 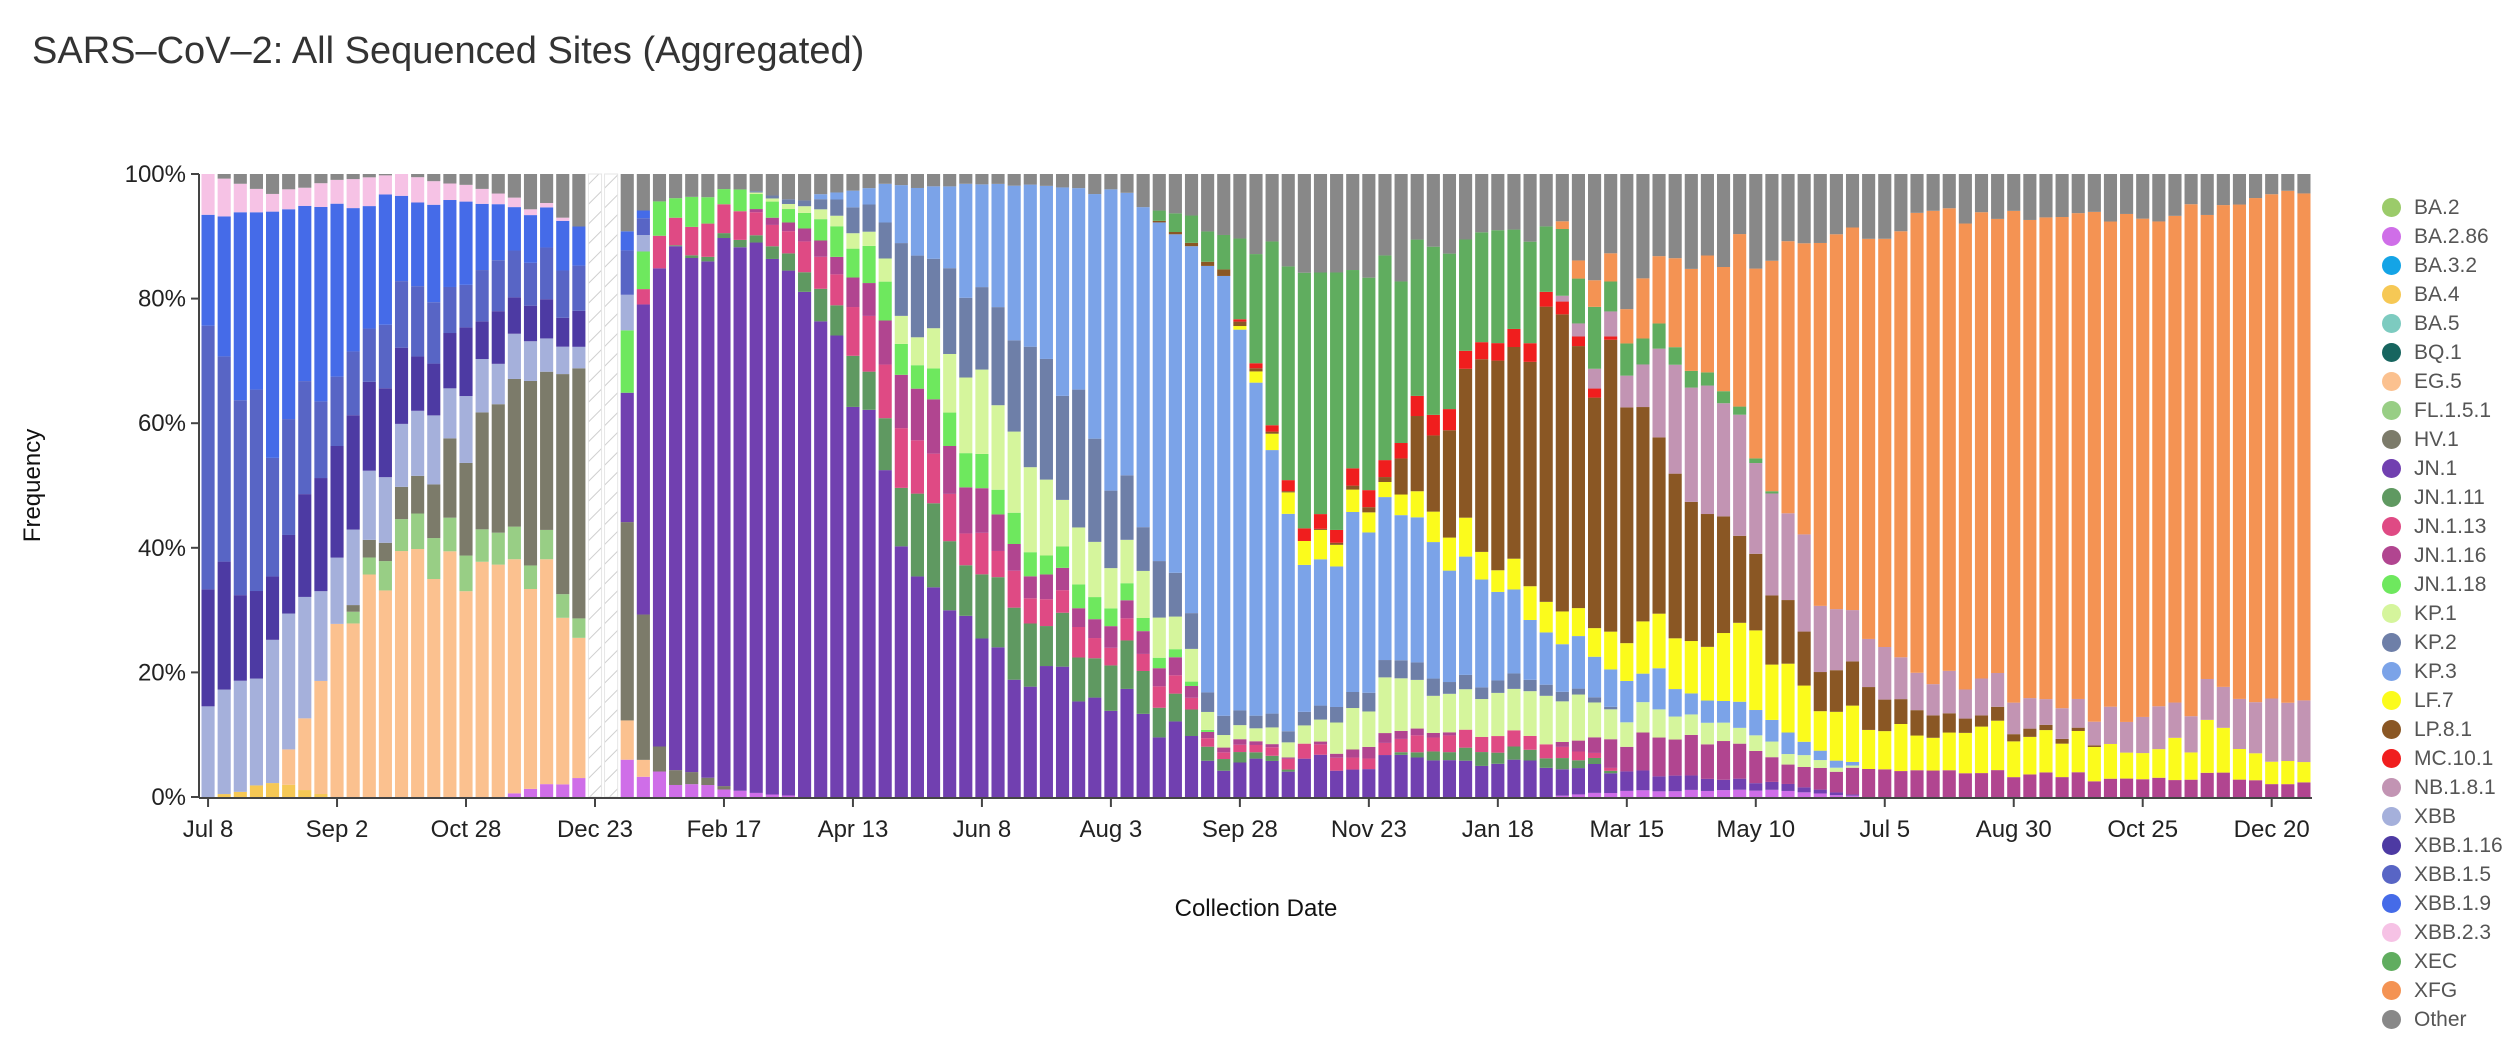 I want to click on bar-segment-xbb, so click(x=482, y=386).